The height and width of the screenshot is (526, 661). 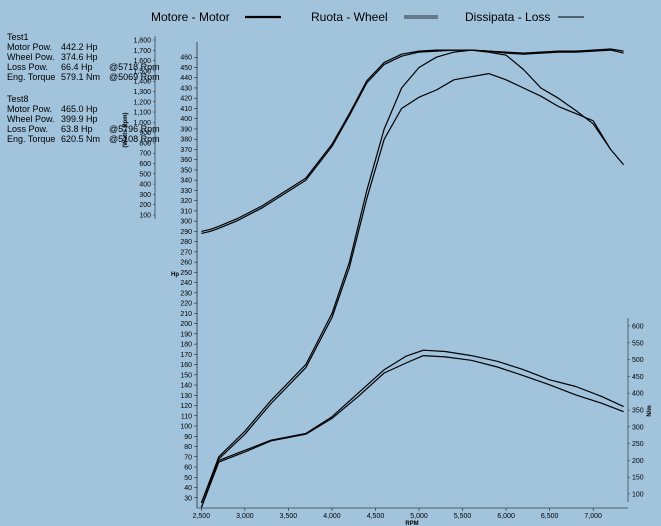 What do you see at coordinates (186, 129) in the screenshot?
I see `left-tick-label: 390` at bounding box center [186, 129].